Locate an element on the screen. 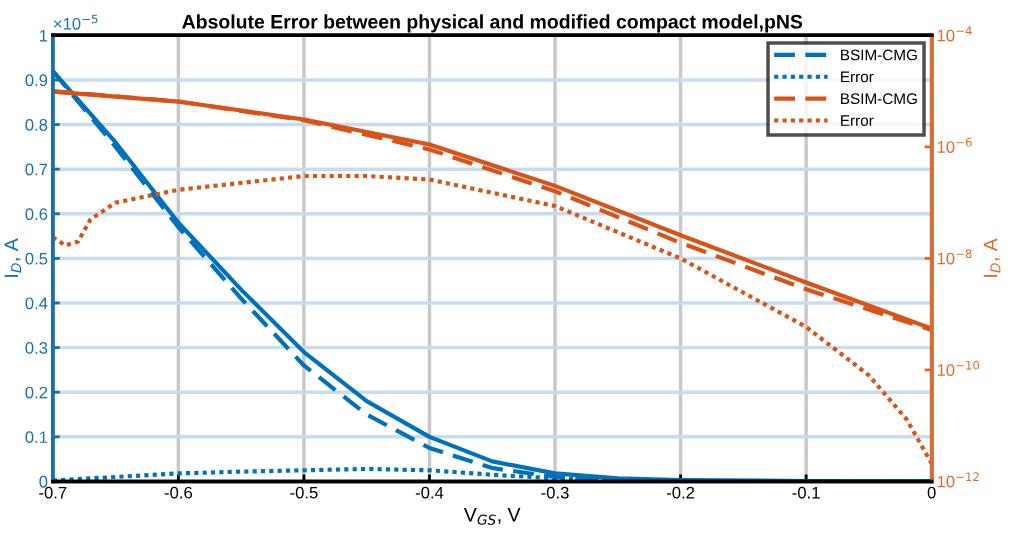 The height and width of the screenshot is (544, 1016). y2-tick-label: 10$^{−4}$ is located at coordinates (954, 34).